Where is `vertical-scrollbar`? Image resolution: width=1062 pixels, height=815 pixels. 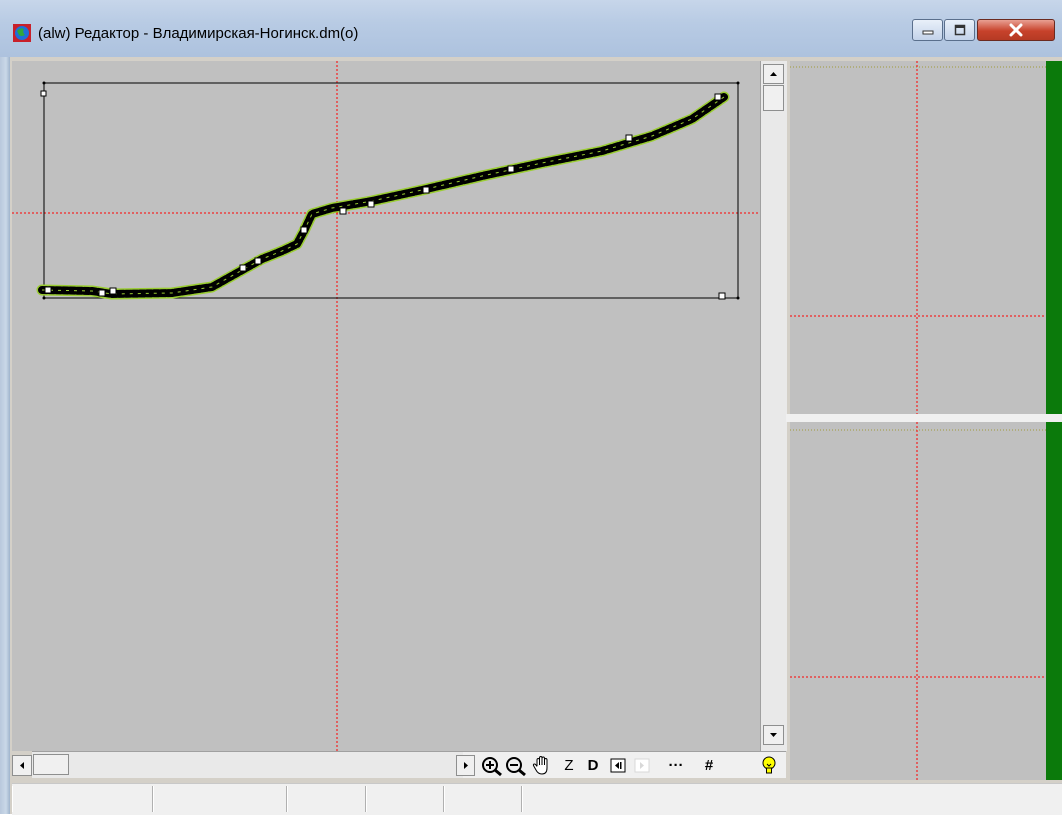
vertical-scrollbar is located at coordinates (773, 406).